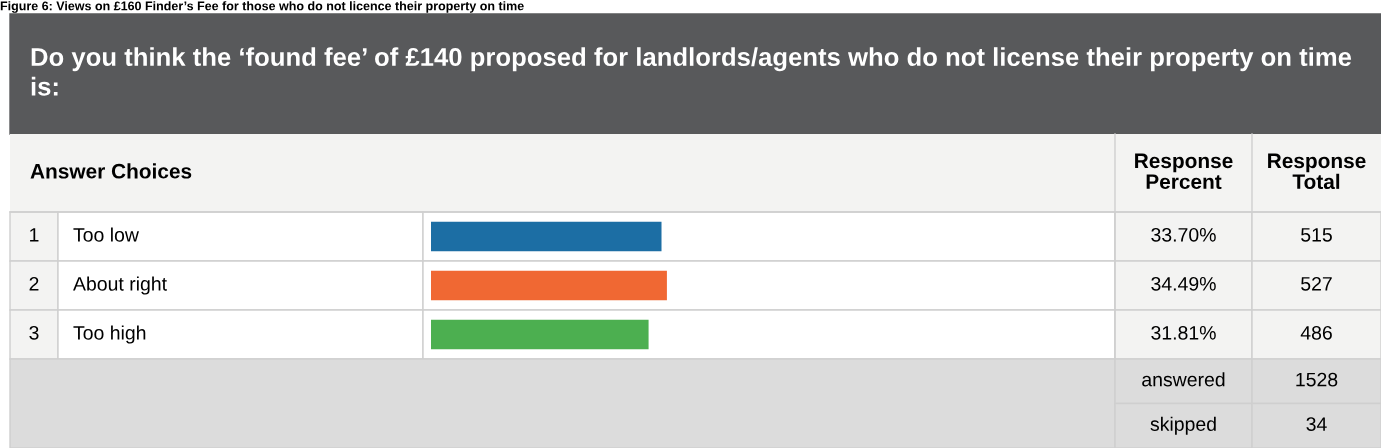 Image resolution: width=1381 pixels, height=448 pixels. What do you see at coordinates (106, 234) in the screenshot?
I see `y-tick-label: Too low` at bounding box center [106, 234].